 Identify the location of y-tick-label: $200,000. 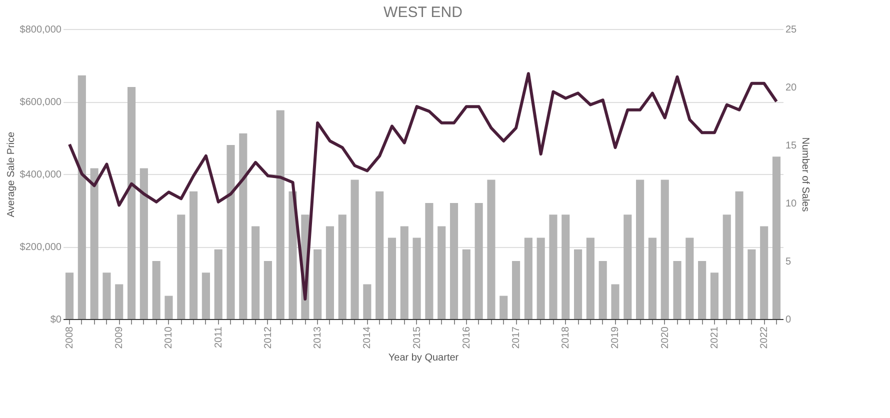
(41, 247).